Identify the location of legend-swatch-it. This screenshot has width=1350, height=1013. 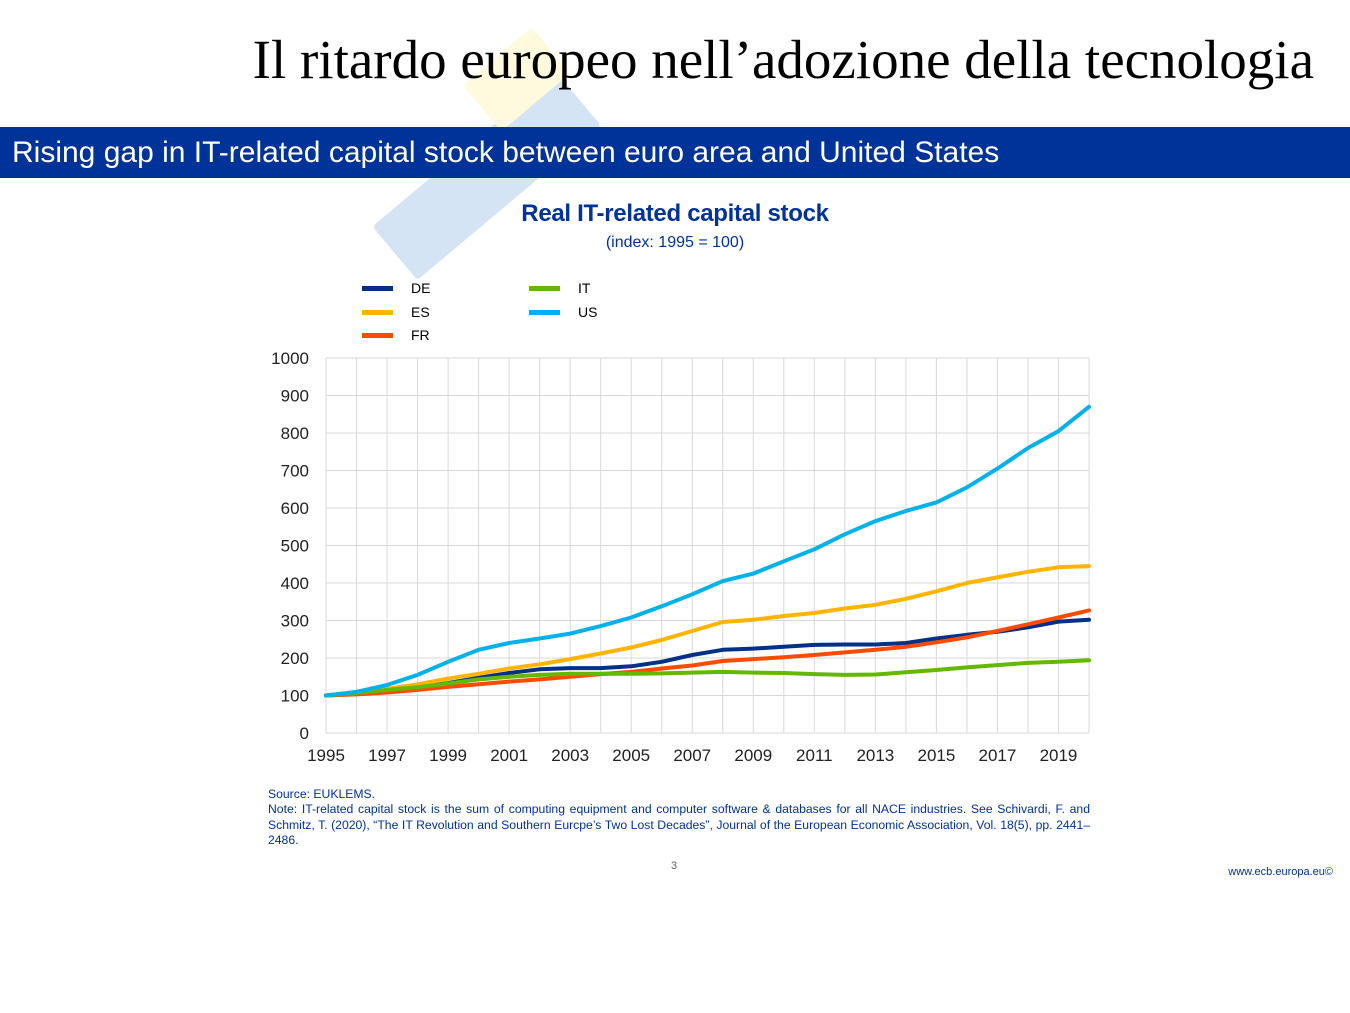
(544, 288).